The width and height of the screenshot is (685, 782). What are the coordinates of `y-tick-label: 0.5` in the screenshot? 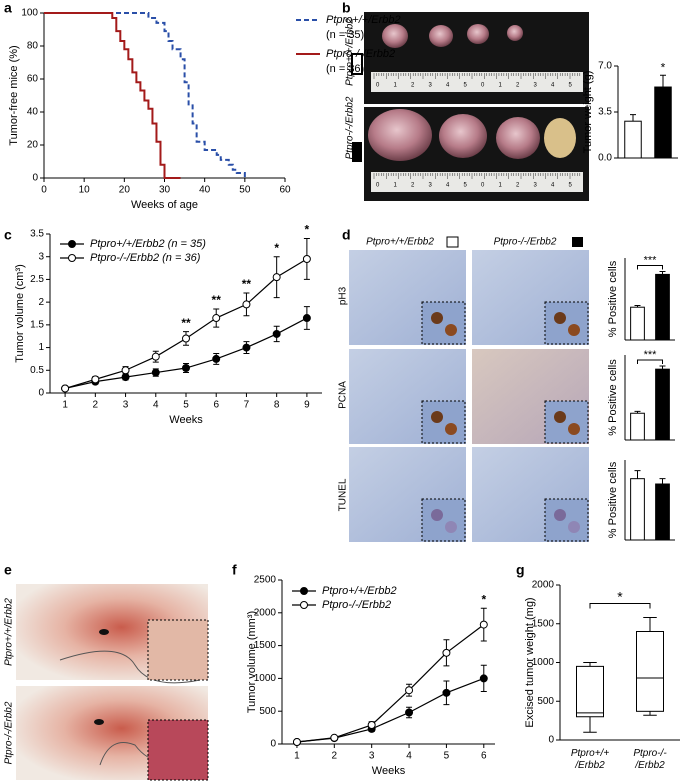 It's located at (37, 370).